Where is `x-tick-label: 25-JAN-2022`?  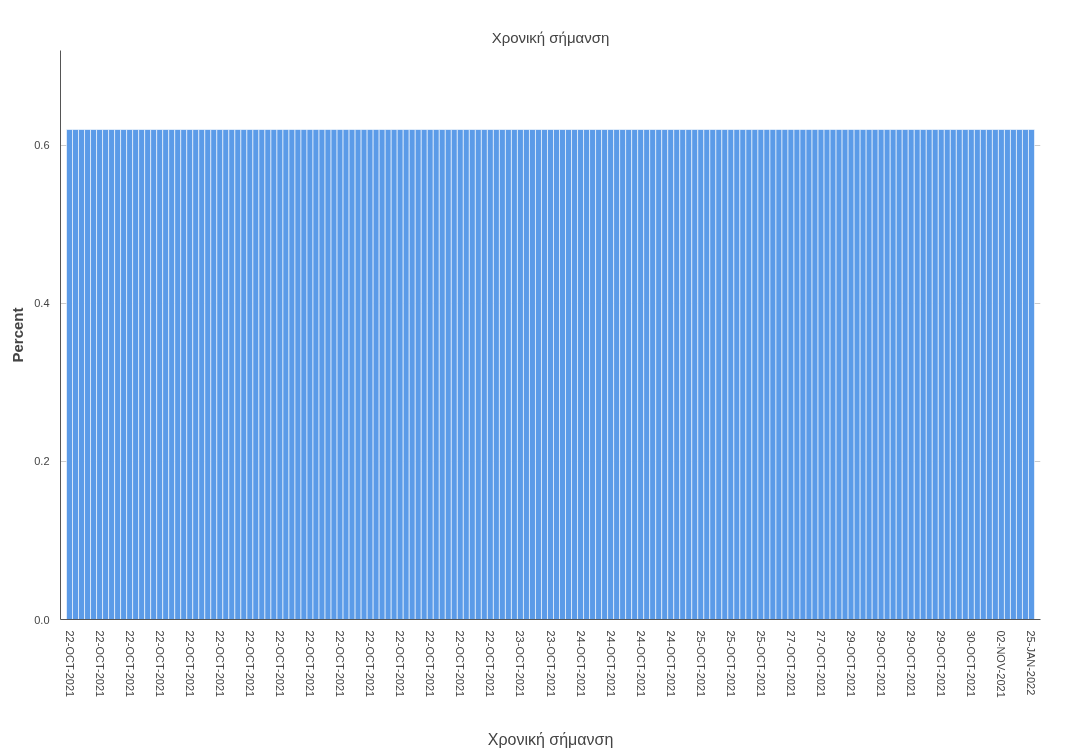
x-tick-label: 25-JAN-2022 is located at coordinates (1031, 663).